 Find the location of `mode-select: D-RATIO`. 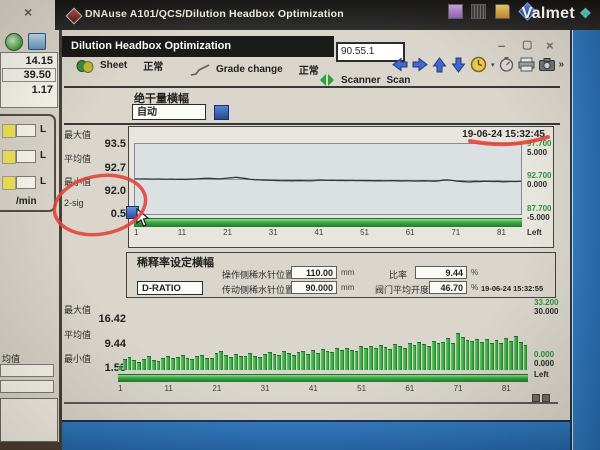

mode-select: D-RATIO is located at coordinates (170, 288).